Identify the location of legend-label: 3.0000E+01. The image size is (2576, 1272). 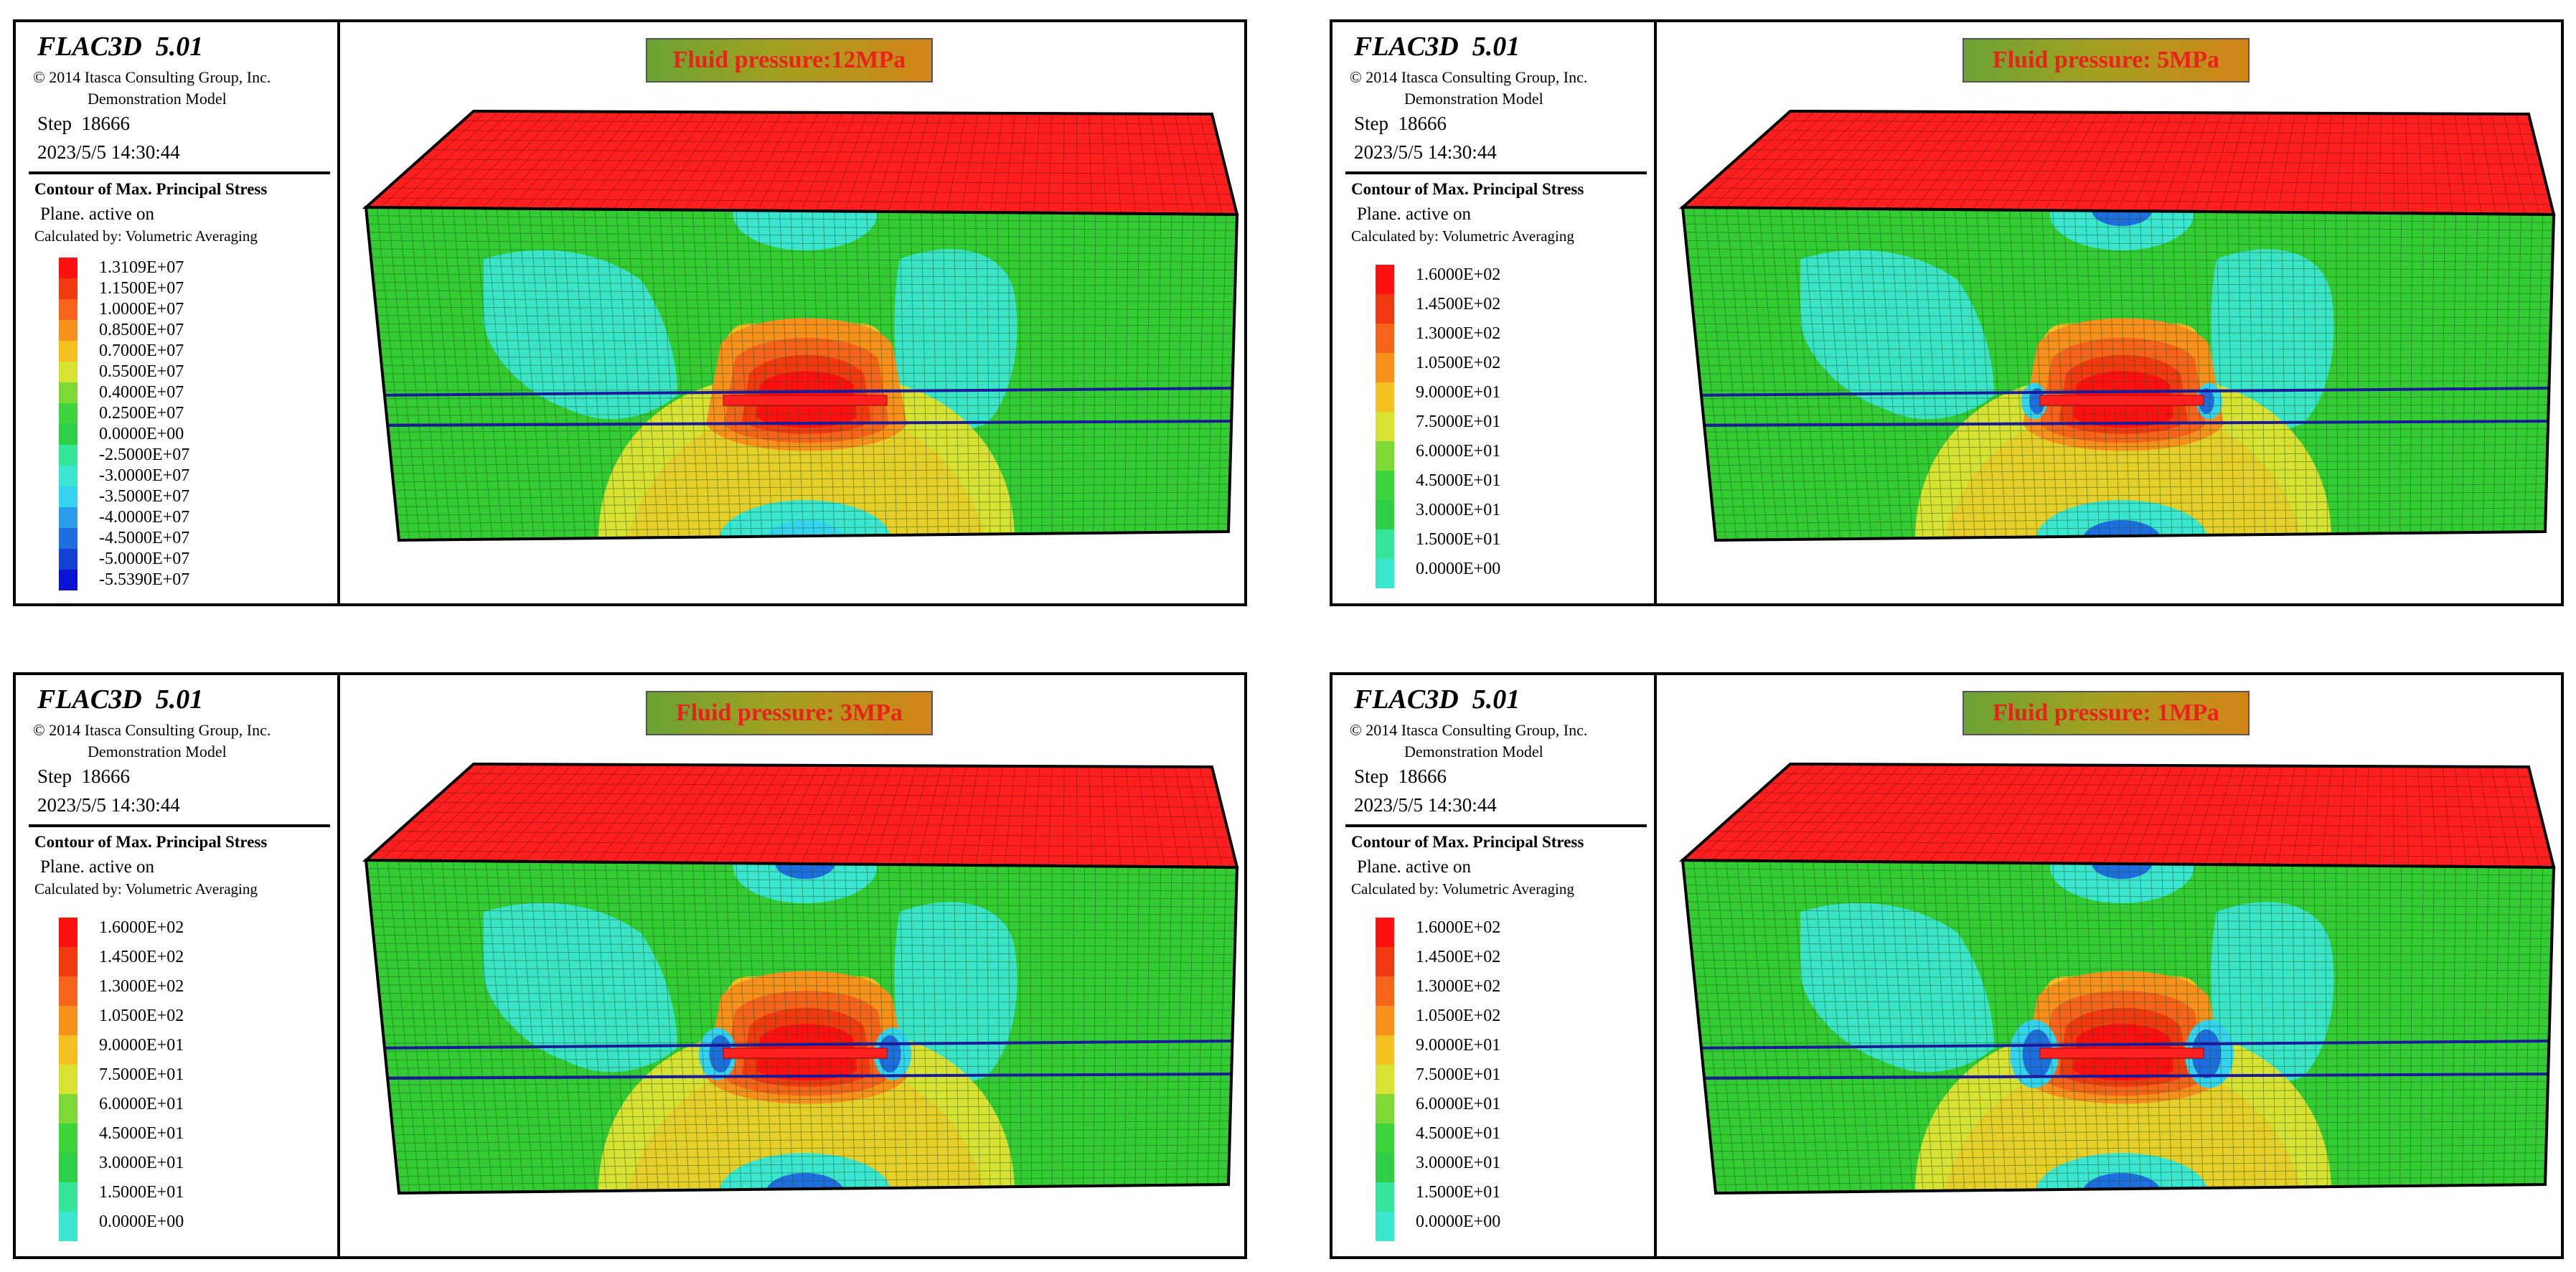
(141, 1163).